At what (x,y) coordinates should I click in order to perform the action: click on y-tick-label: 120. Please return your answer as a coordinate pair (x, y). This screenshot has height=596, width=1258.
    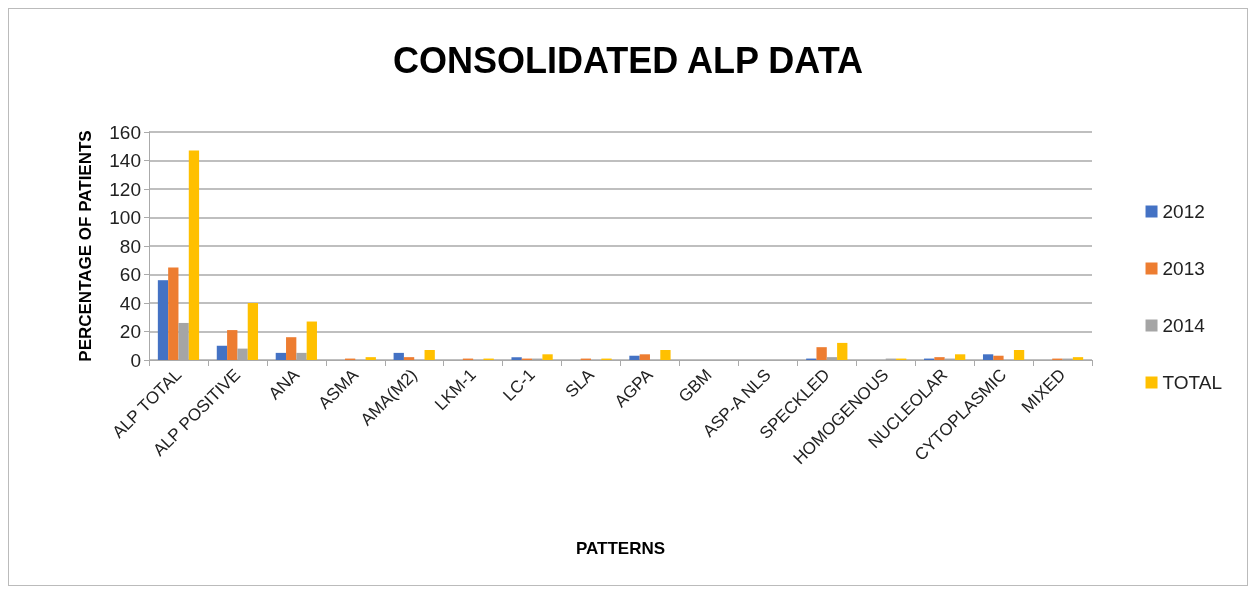
    Looking at the image, I should click on (125, 189).